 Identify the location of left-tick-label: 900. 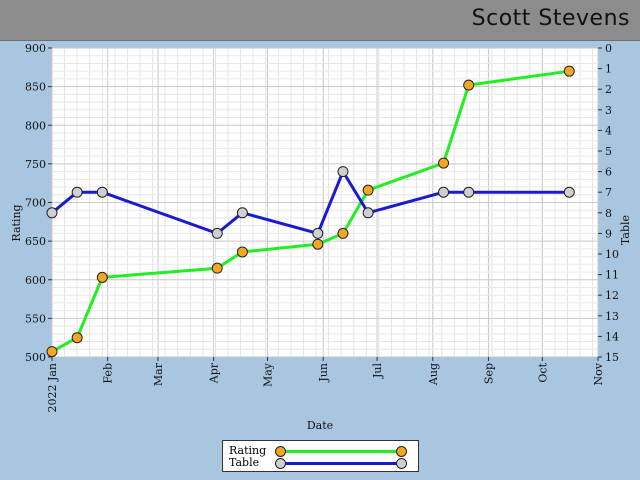
(35, 48).